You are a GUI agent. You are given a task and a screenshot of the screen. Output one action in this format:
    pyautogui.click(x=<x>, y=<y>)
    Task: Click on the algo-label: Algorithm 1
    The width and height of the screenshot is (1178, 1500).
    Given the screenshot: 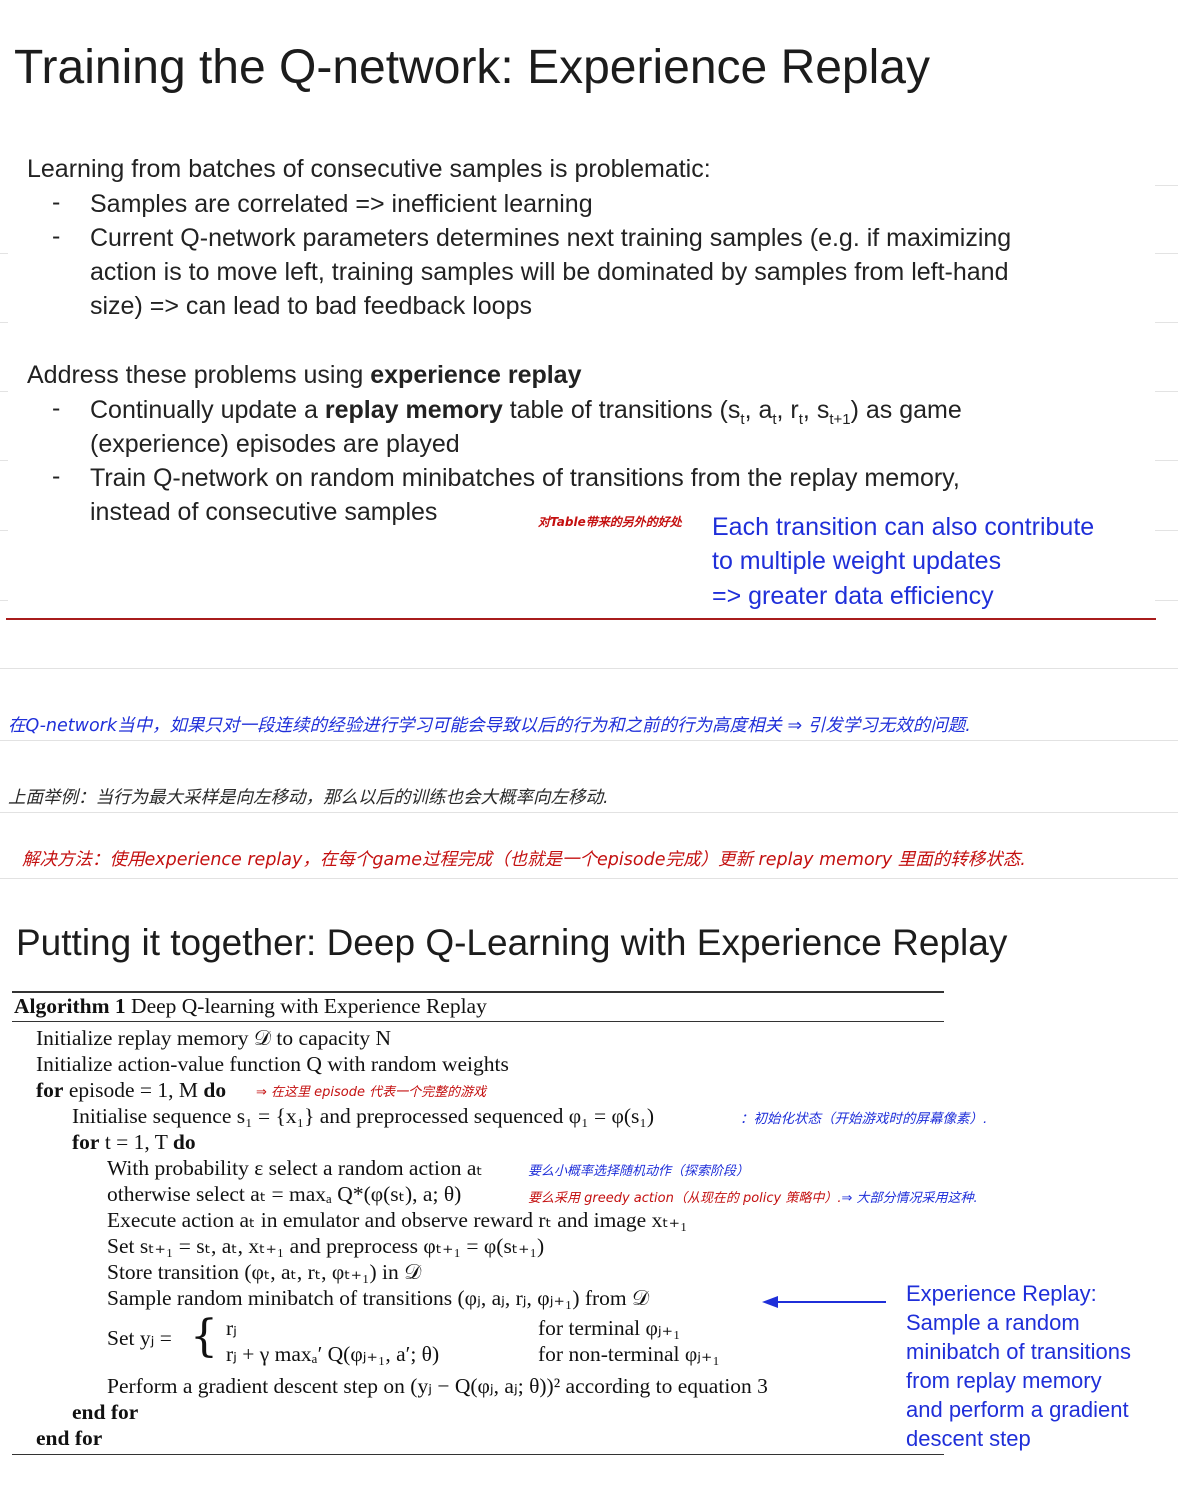 What is the action you would take?
    pyautogui.click(x=70, y=1006)
    